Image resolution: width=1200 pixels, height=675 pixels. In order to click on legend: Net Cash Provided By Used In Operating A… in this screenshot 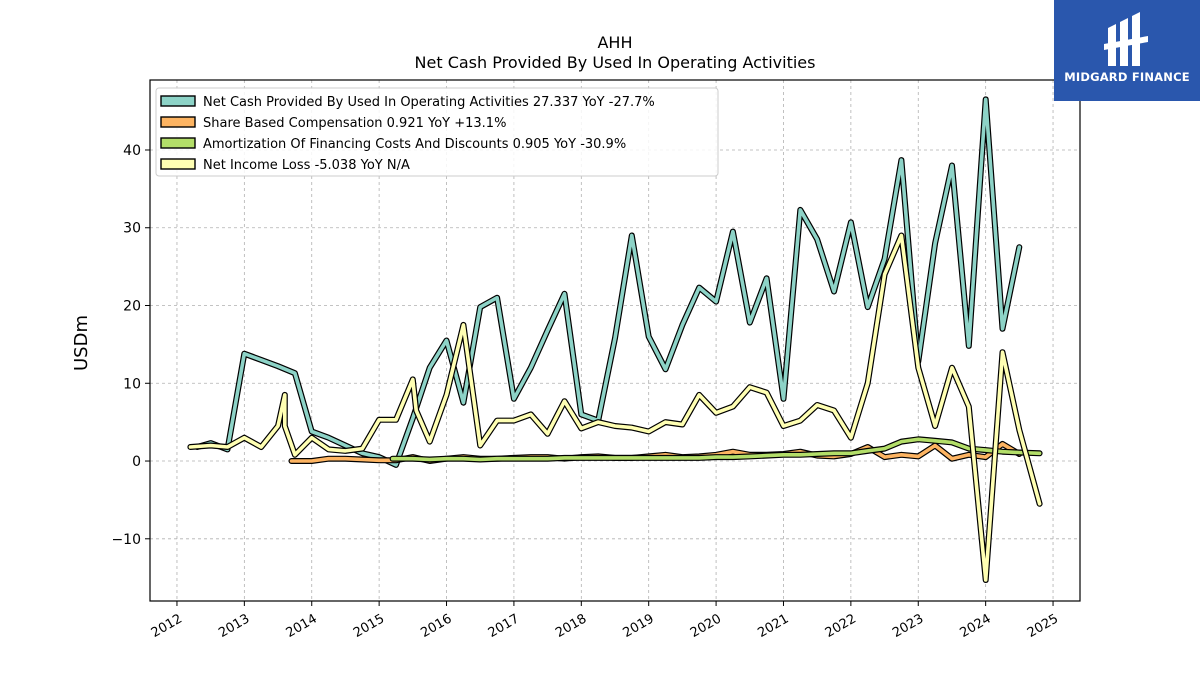, I will do `click(437, 132)`.